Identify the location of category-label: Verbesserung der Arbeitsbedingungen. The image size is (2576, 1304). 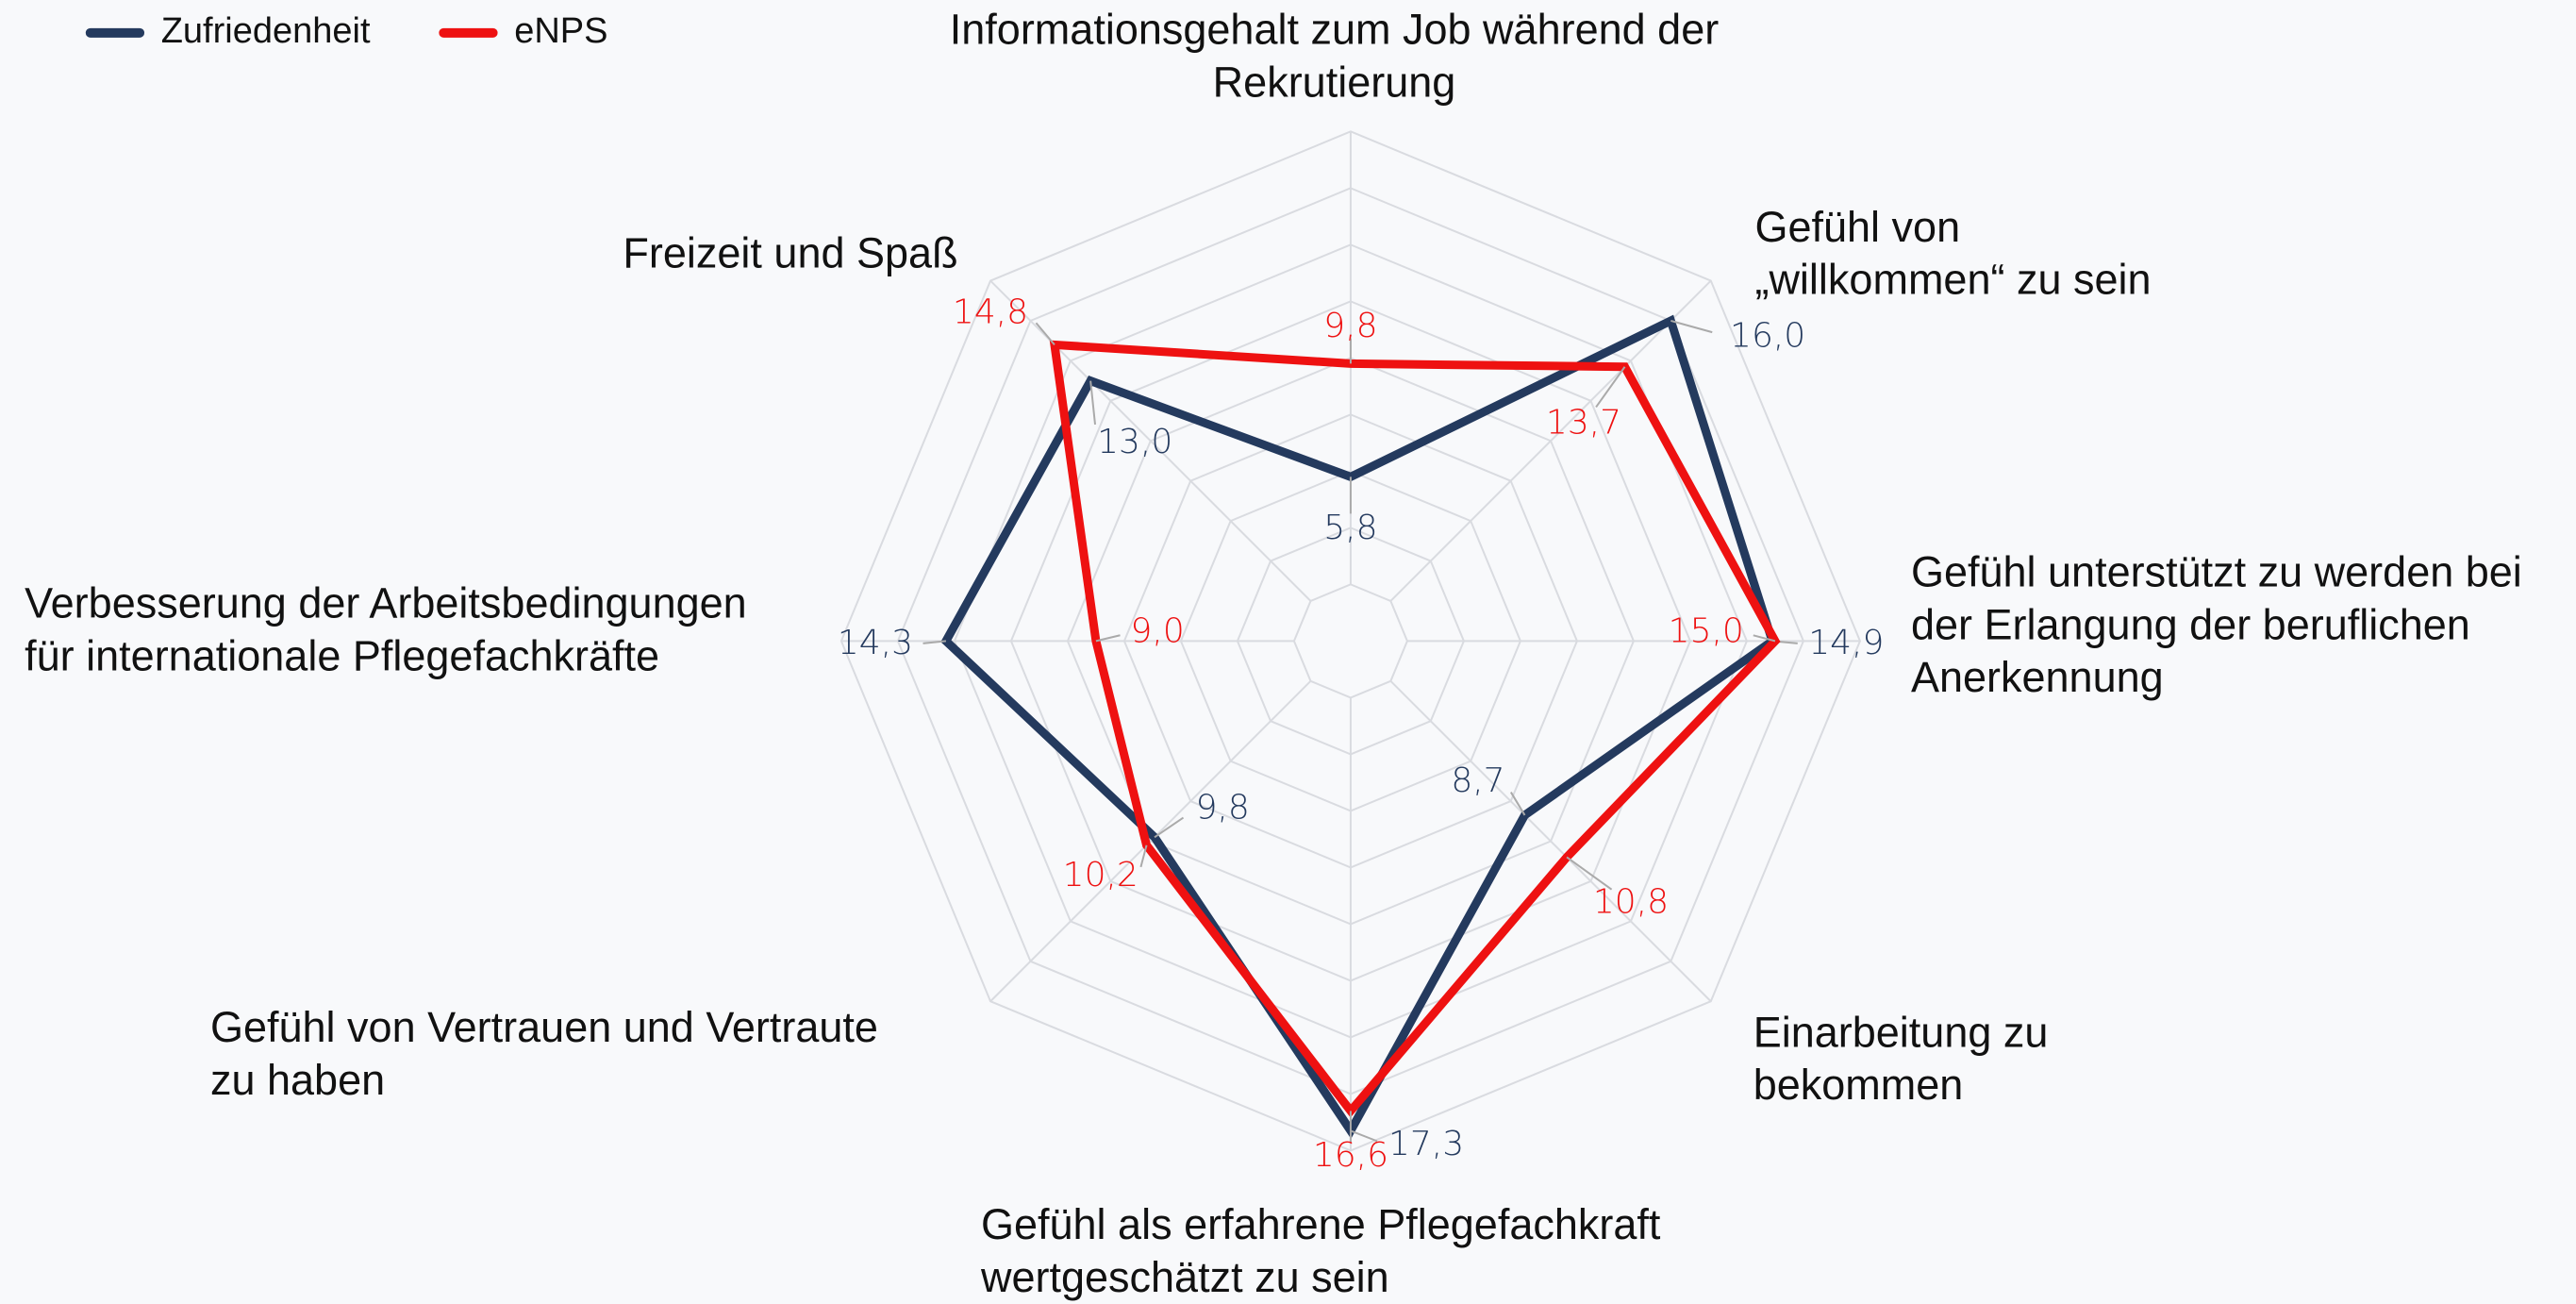
(386, 603).